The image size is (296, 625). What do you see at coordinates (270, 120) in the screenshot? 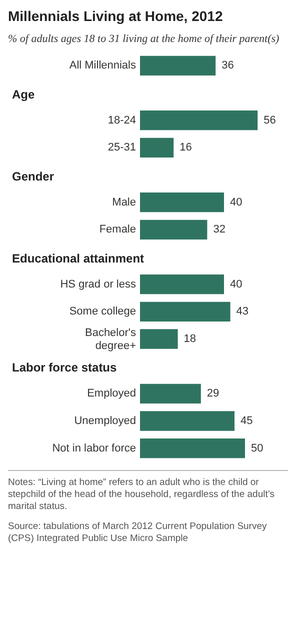
I see `data-label: 56` at bounding box center [270, 120].